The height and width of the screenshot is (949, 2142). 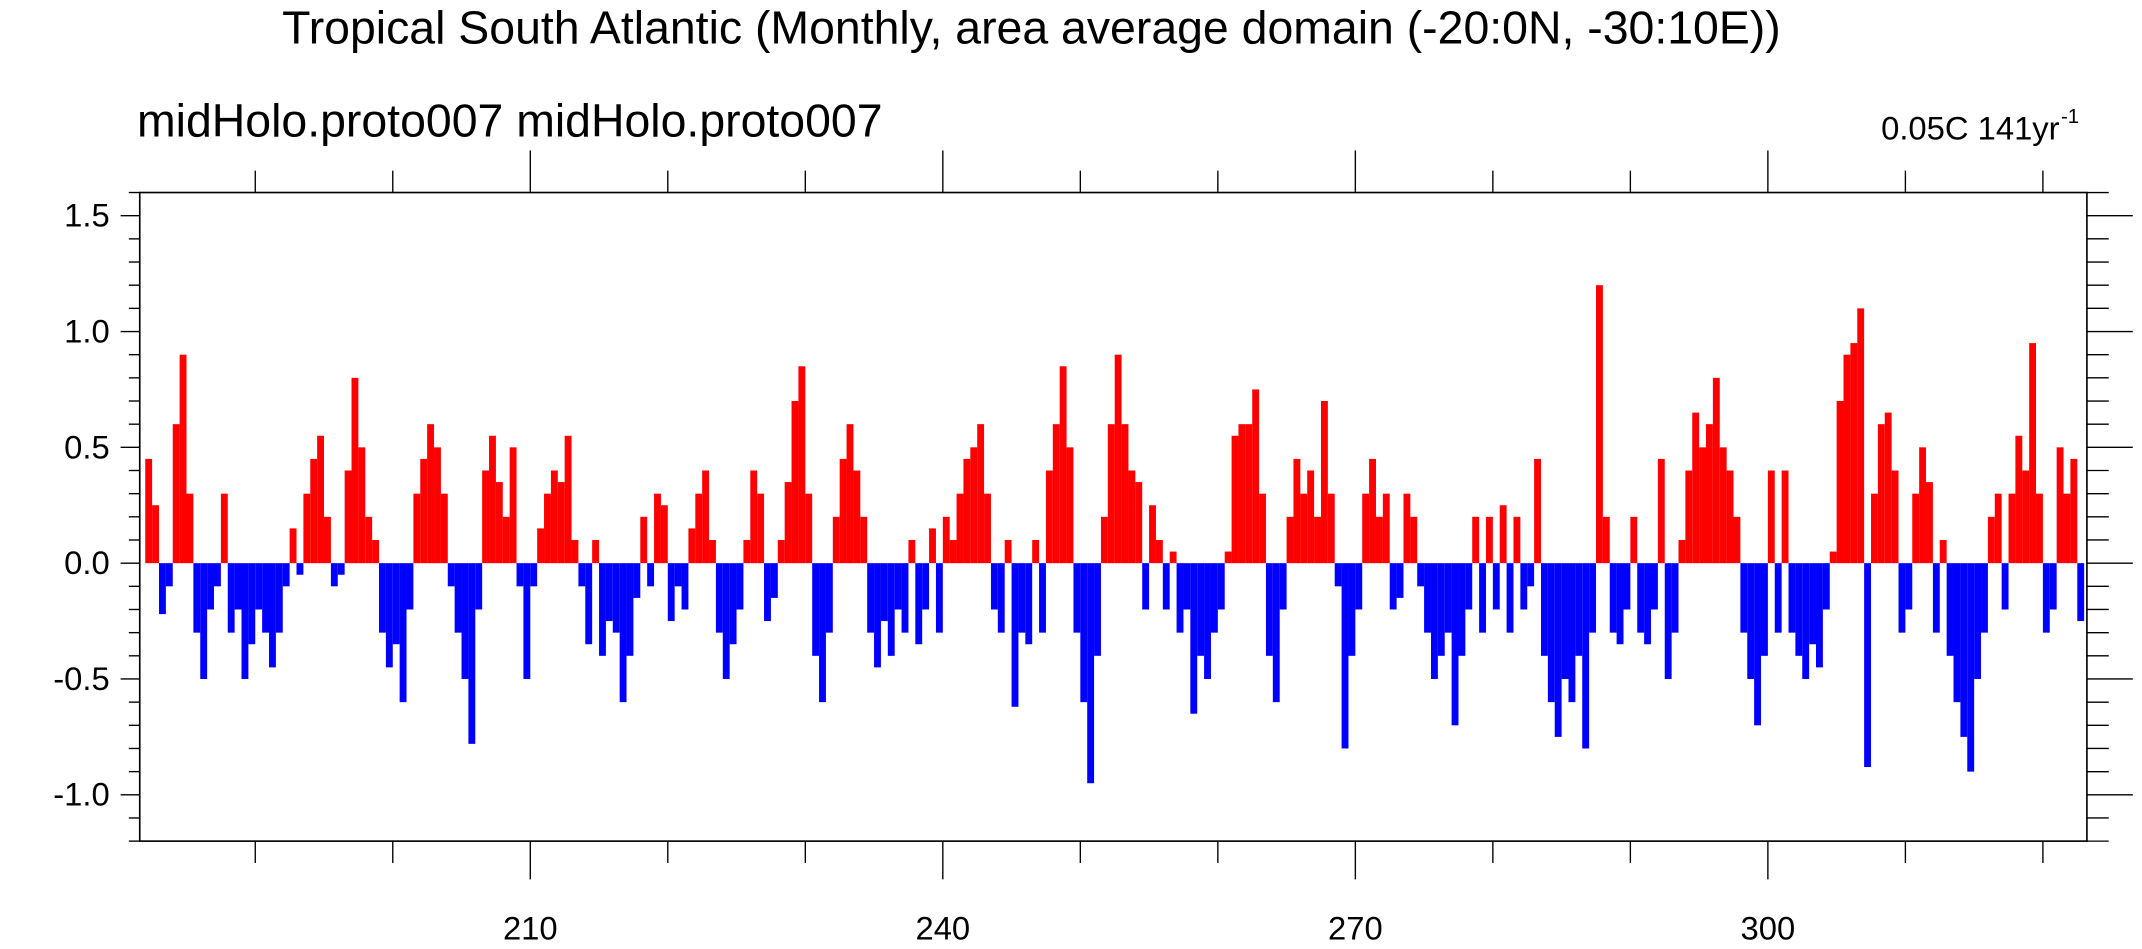 I want to click on subtitle-right: 0.05C 141yr, so click(x=1970, y=127).